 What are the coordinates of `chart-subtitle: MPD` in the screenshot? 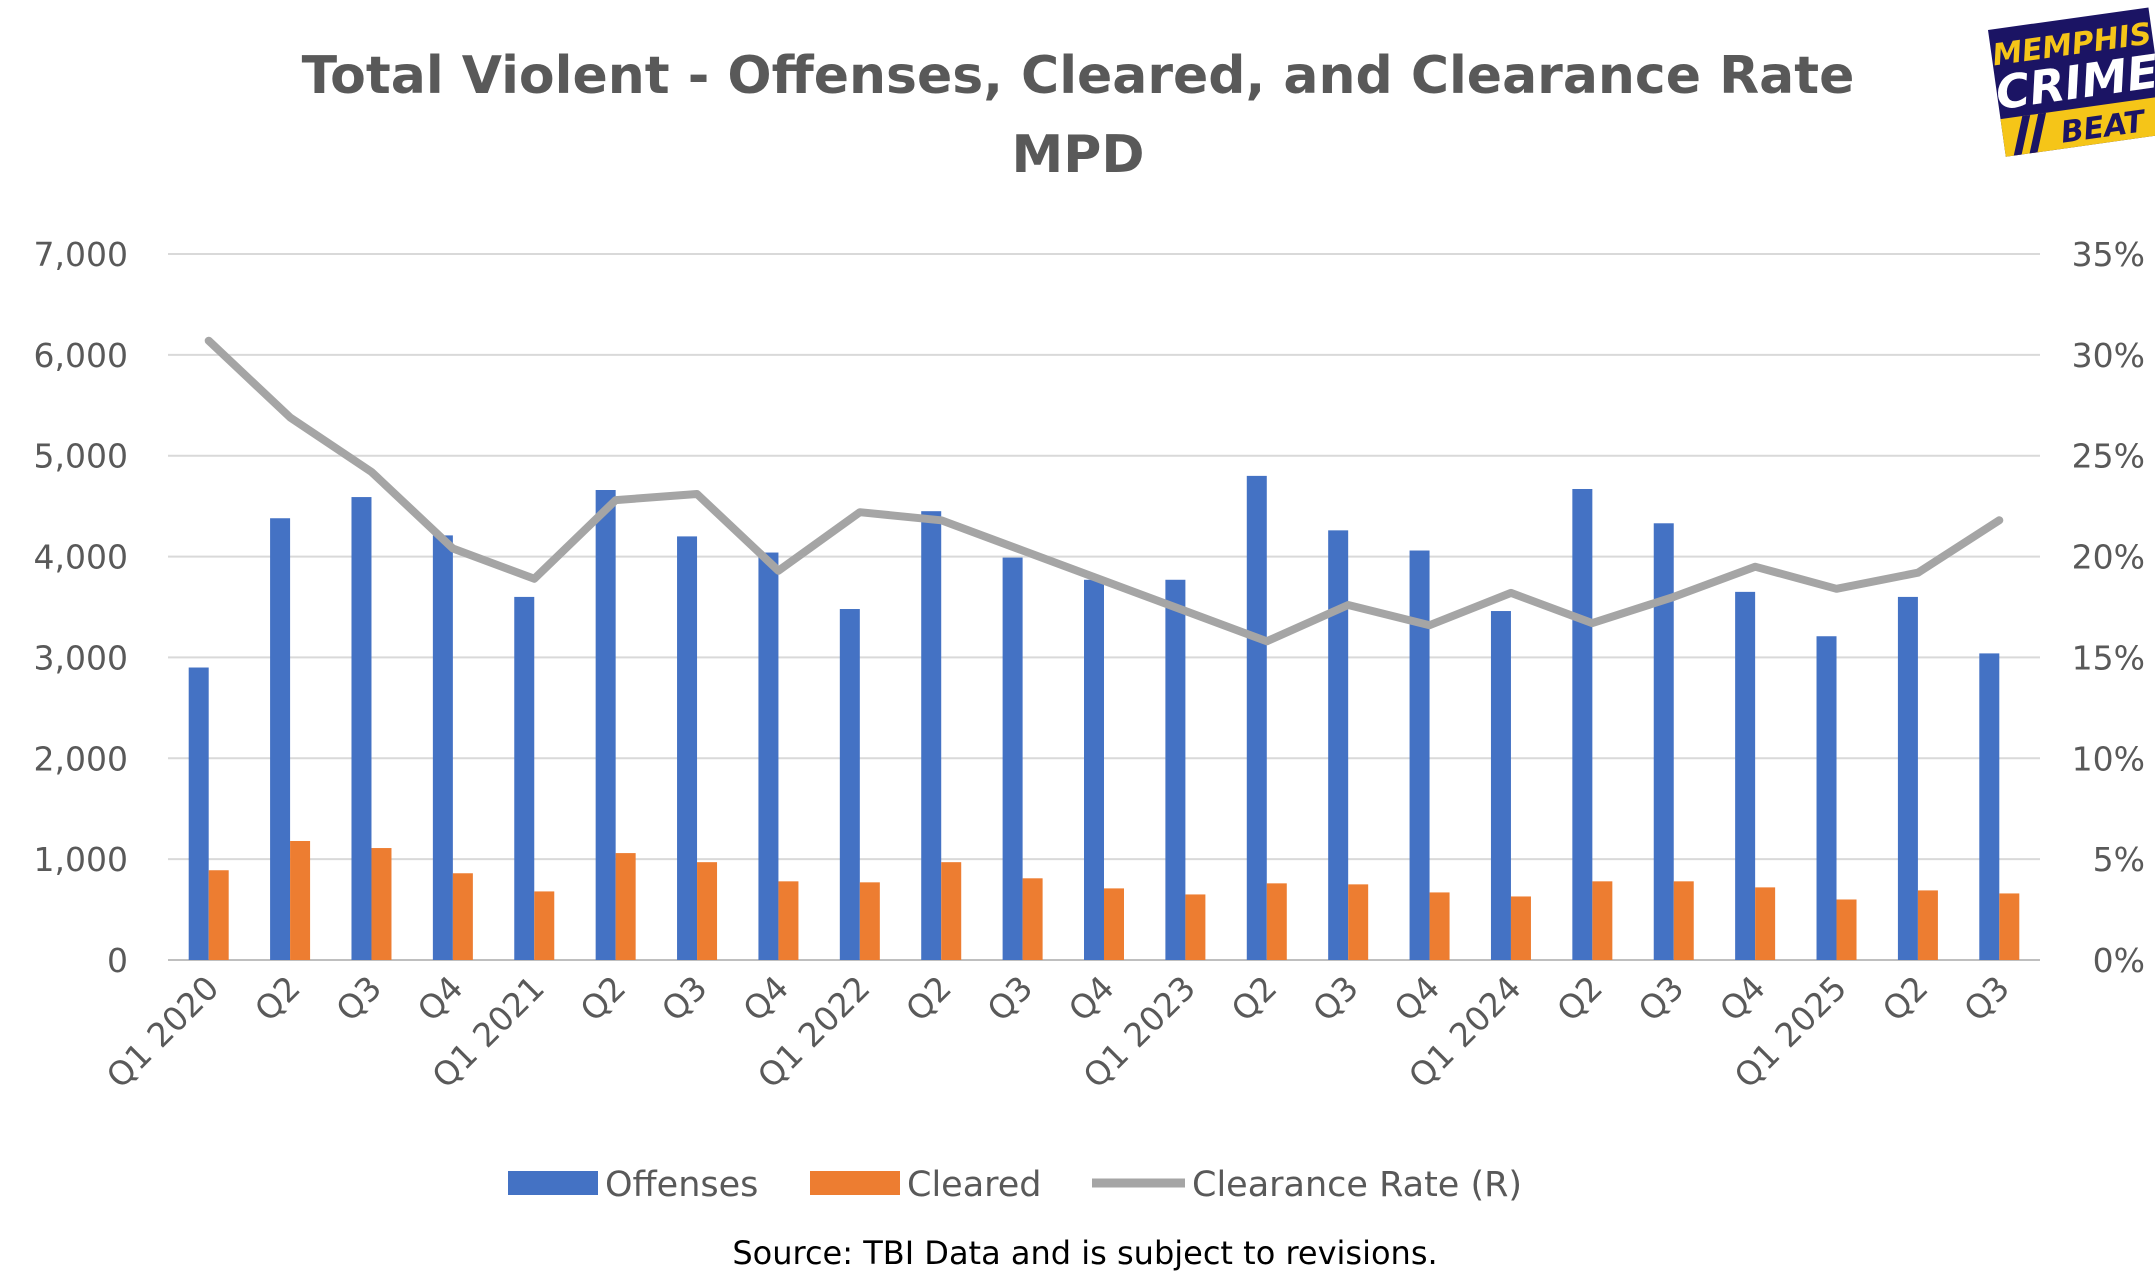 It's located at (1077, 155).